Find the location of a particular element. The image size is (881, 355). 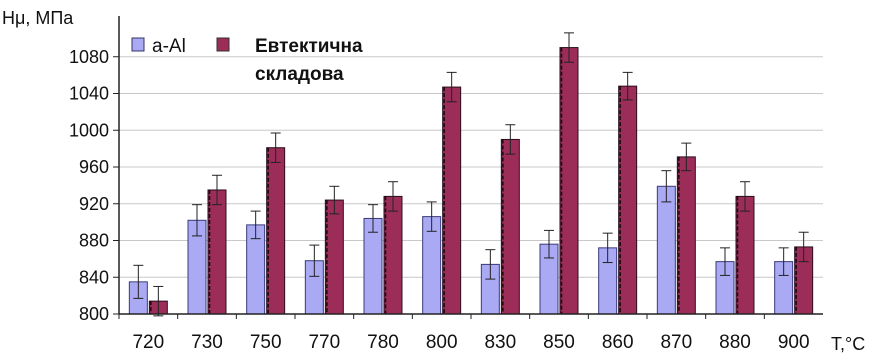

y-tick-label-1040: 1040 is located at coordinates (89, 94).